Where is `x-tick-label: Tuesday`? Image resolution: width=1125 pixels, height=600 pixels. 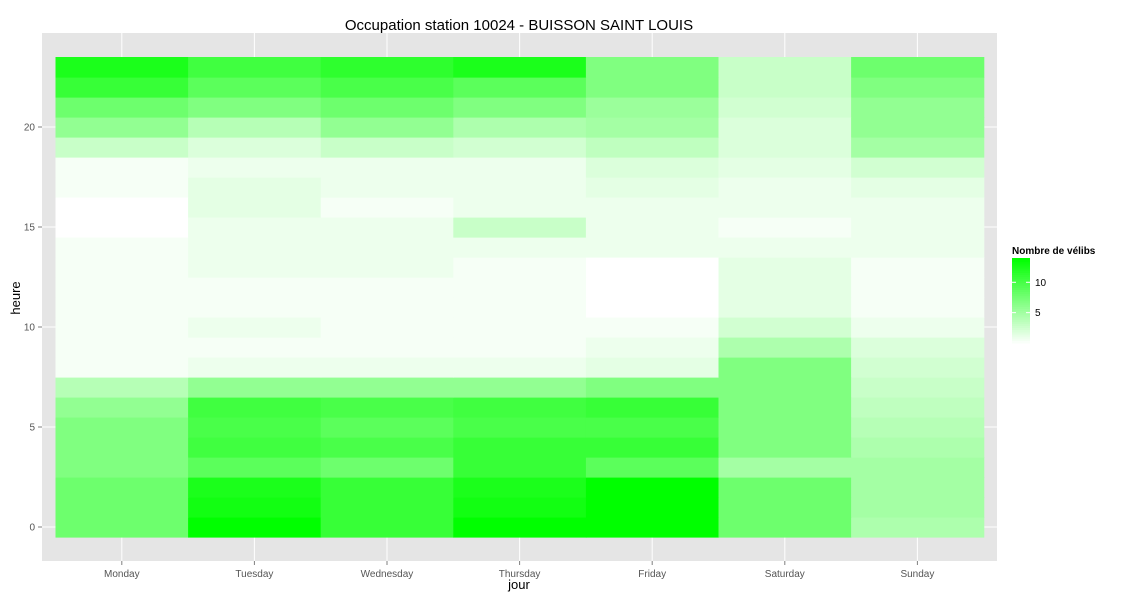 x-tick-label: Tuesday is located at coordinates (254, 574).